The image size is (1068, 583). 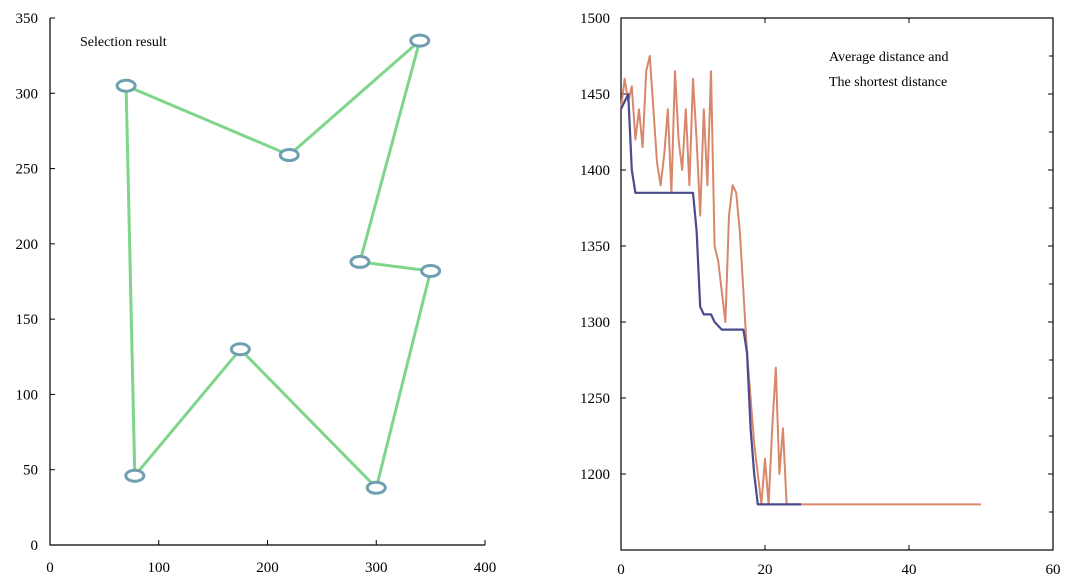 What do you see at coordinates (27, 395) in the screenshot?
I see `left-y-tick-label: 100` at bounding box center [27, 395].